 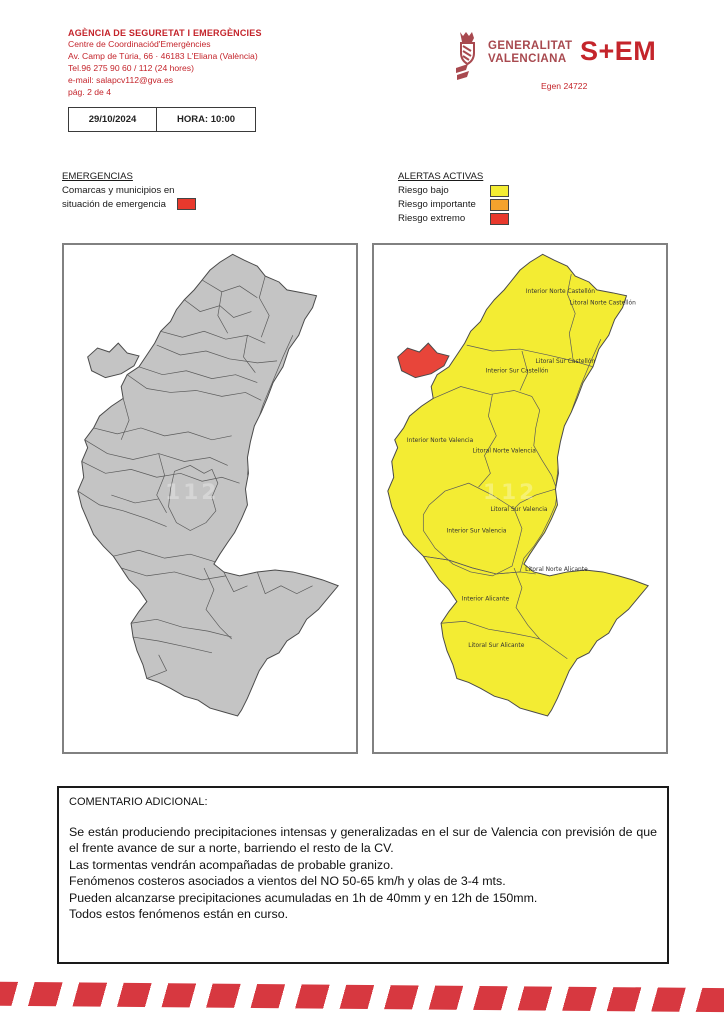 What do you see at coordinates (90, 92) in the screenshot?
I see `page-number: pág. 2 de 4` at bounding box center [90, 92].